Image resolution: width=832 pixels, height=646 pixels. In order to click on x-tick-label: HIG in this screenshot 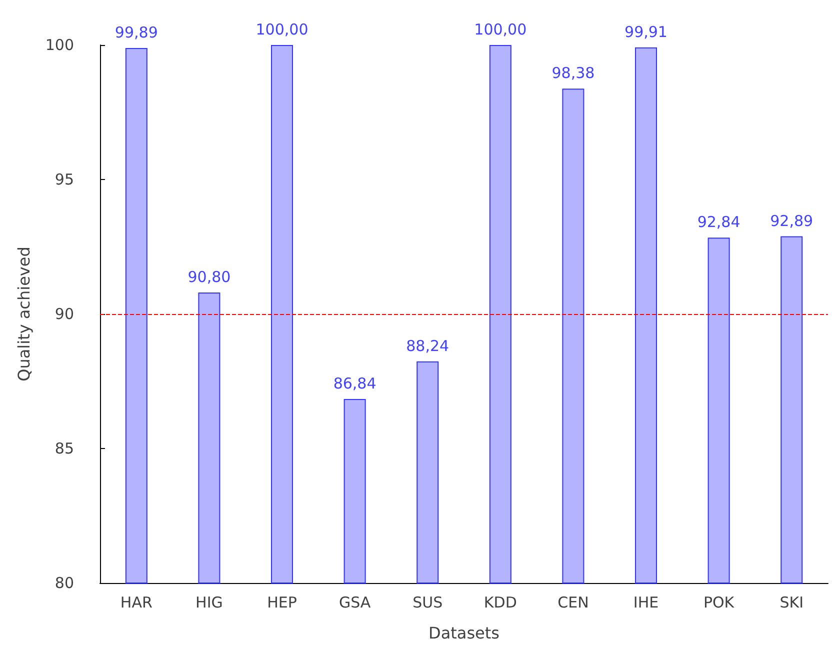, I will do `click(209, 603)`.